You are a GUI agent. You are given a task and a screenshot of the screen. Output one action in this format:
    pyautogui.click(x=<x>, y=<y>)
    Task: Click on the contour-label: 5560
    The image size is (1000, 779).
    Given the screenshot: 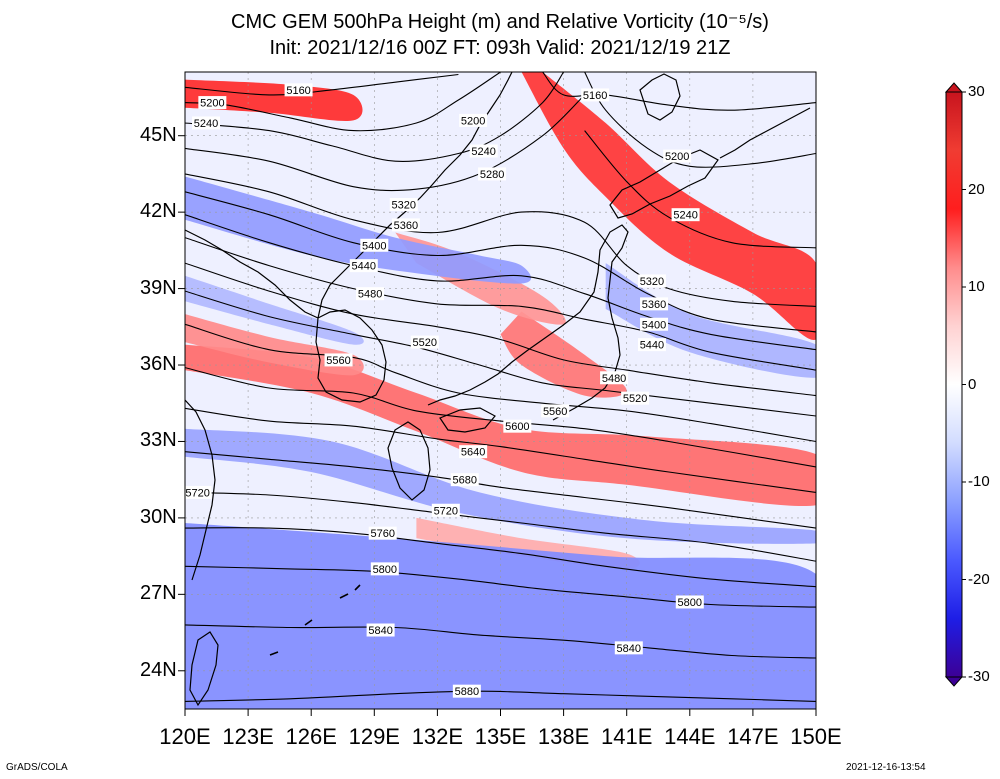 What is the action you would take?
    pyautogui.click(x=555, y=412)
    